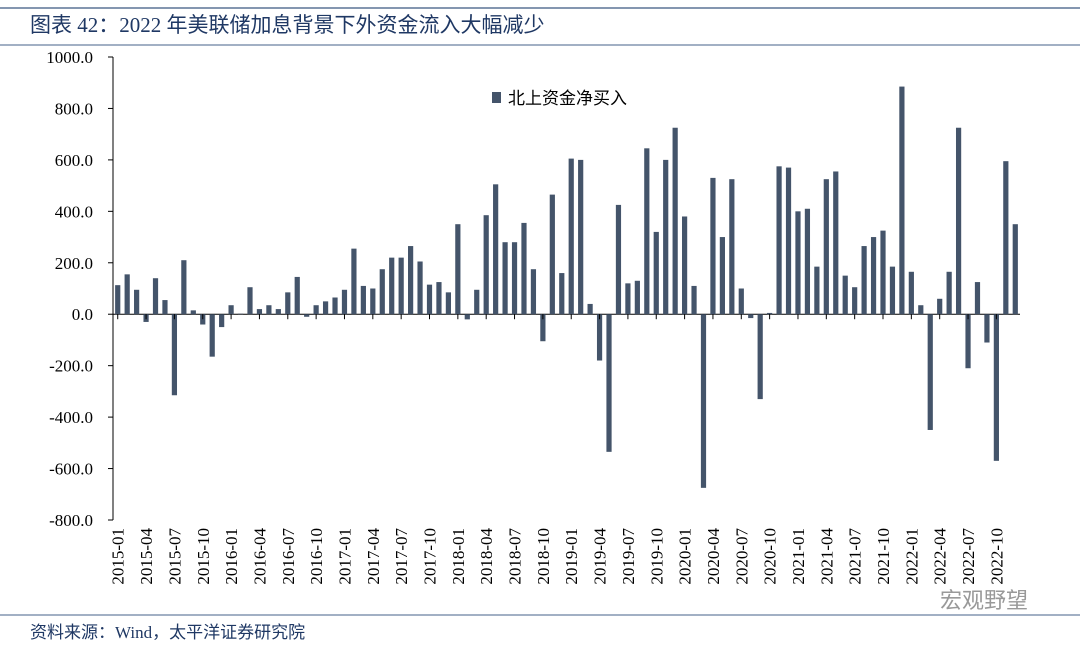 Image resolution: width=1080 pixels, height=648 pixels. What do you see at coordinates (685, 556) in the screenshot?
I see `x-tick-label: 2020-01` at bounding box center [685, 556].